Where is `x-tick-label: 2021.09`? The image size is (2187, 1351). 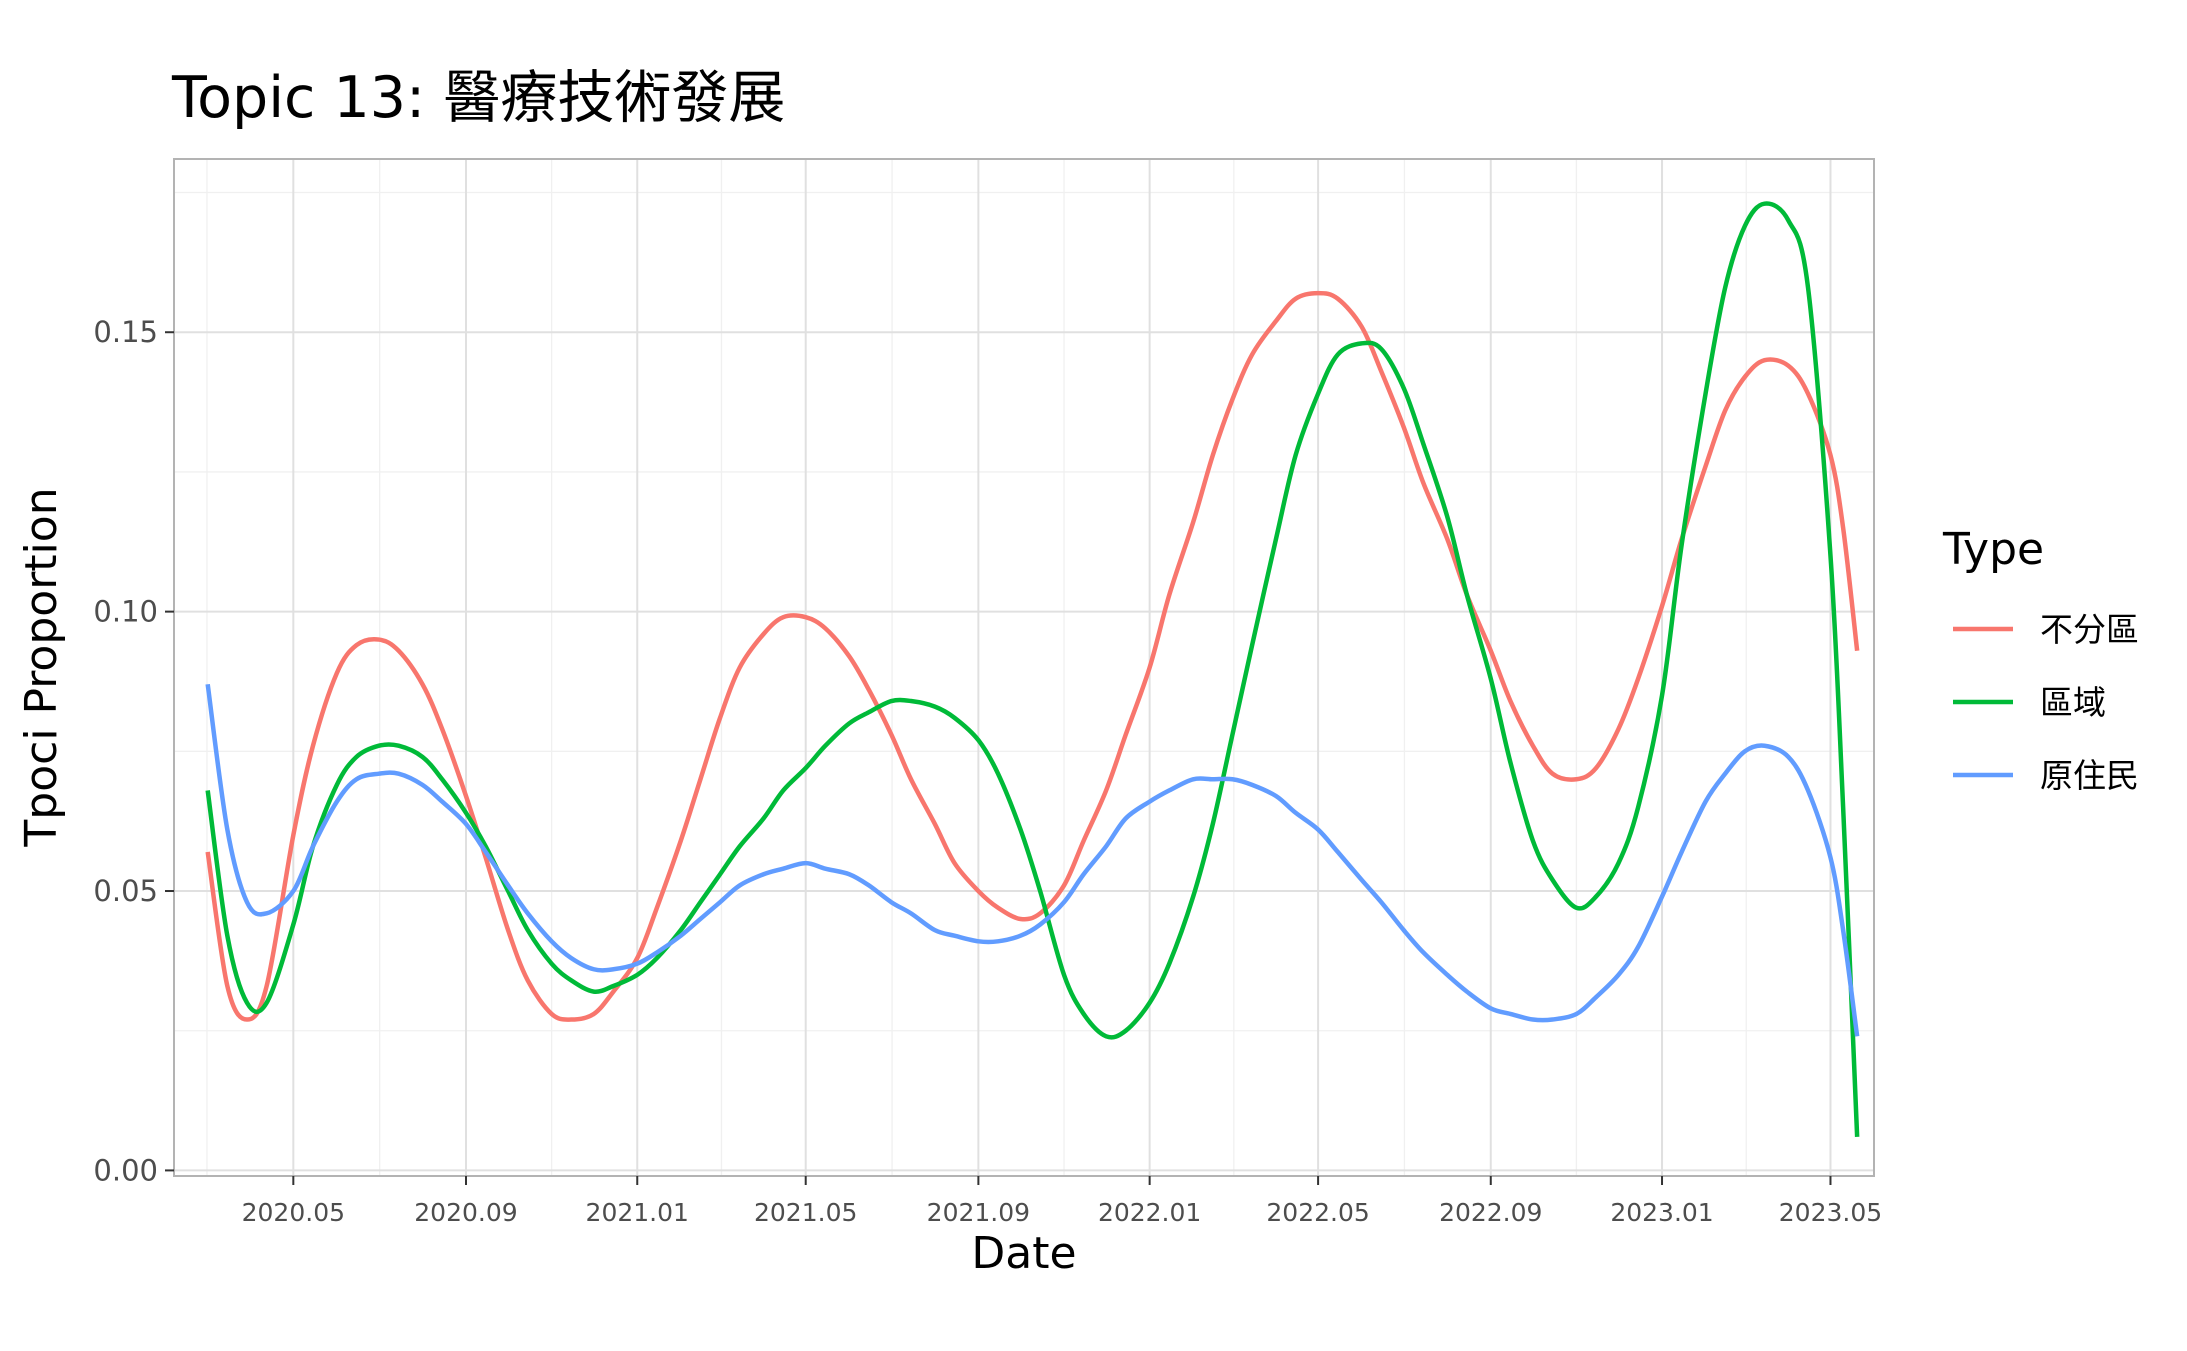
x-tick-label: 2021.09 is located at coordinates (978, 1212).